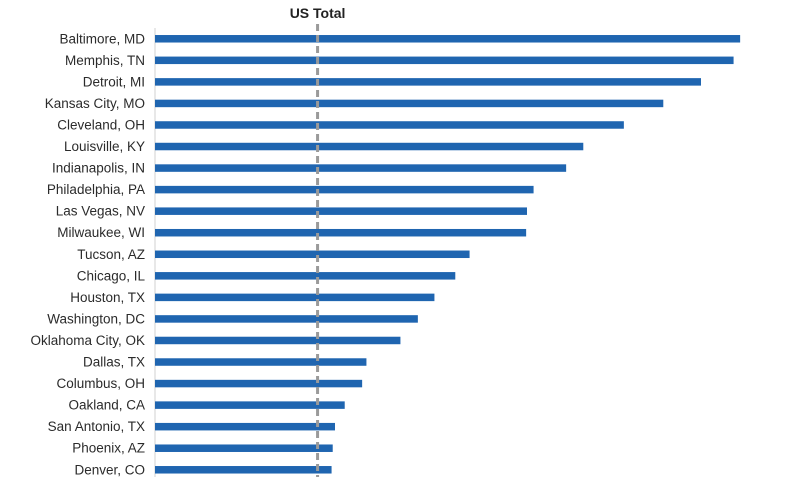 The image size is (798, 477). Describe the element at coordinates (107, 297) in the screenshot. I see `category-label-12: Houston, TX` at that location.